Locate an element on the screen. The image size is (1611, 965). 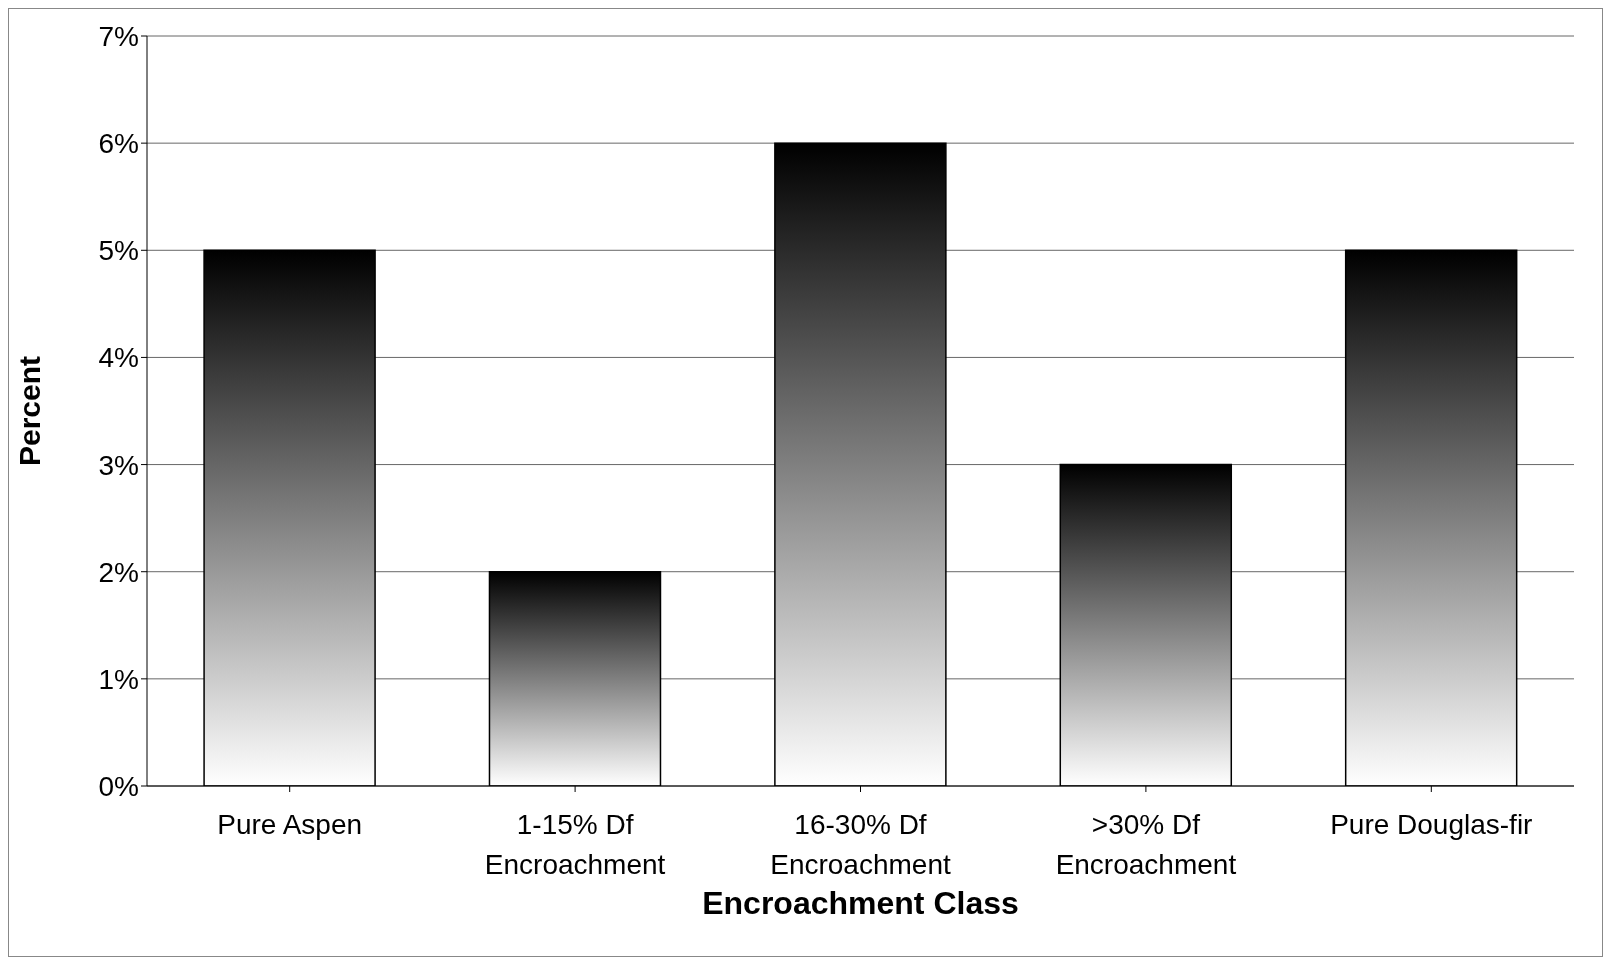
y-axis-title: Percent is located at coordinates (29, 411).